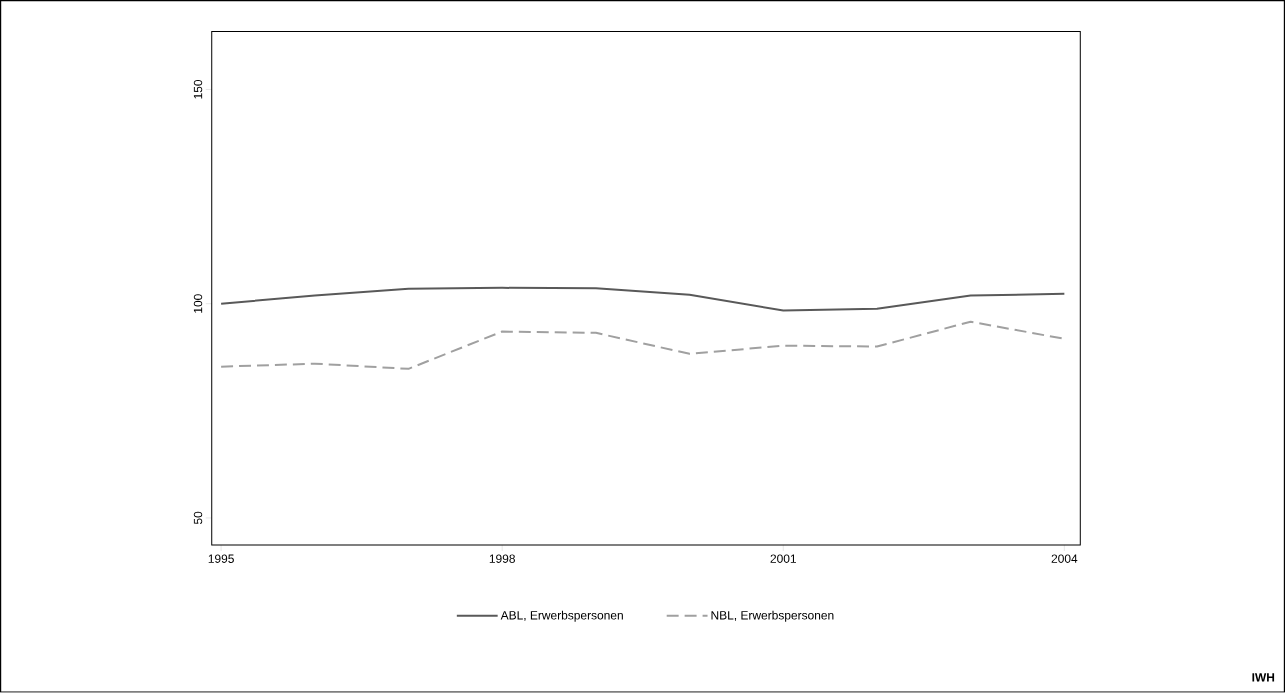  I want to click on line-series, so click(643, 299).